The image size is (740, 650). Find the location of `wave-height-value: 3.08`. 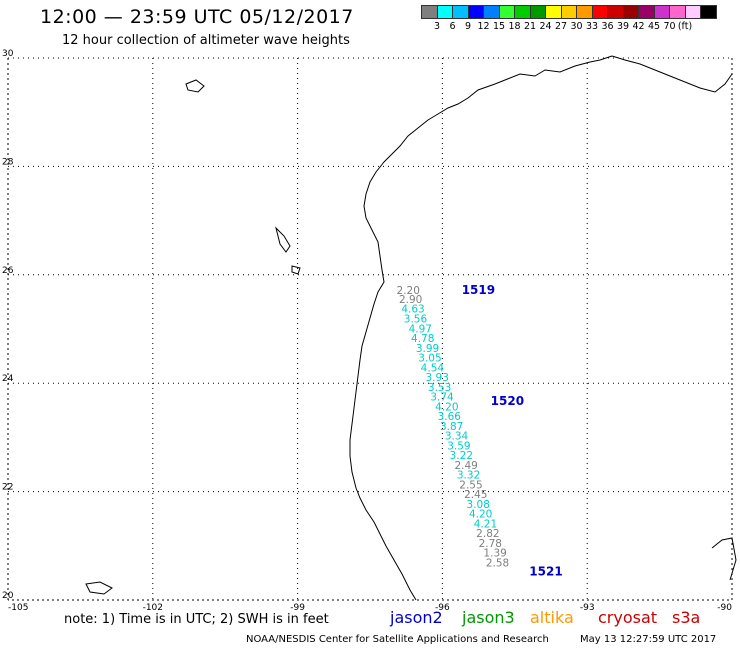

wave-height-value: 3.08 is located at coordinates (478, 505).